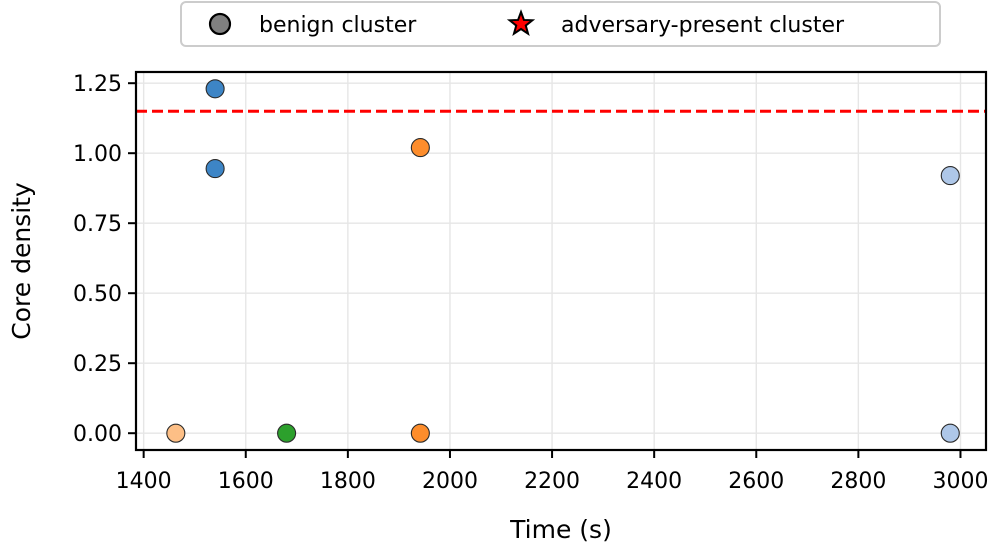 The height and width of the screenshot is (550, 997). Describe the element at coordinates (97, 294) in the screenshot. I see `y-tick-label: 0.50` at that location.